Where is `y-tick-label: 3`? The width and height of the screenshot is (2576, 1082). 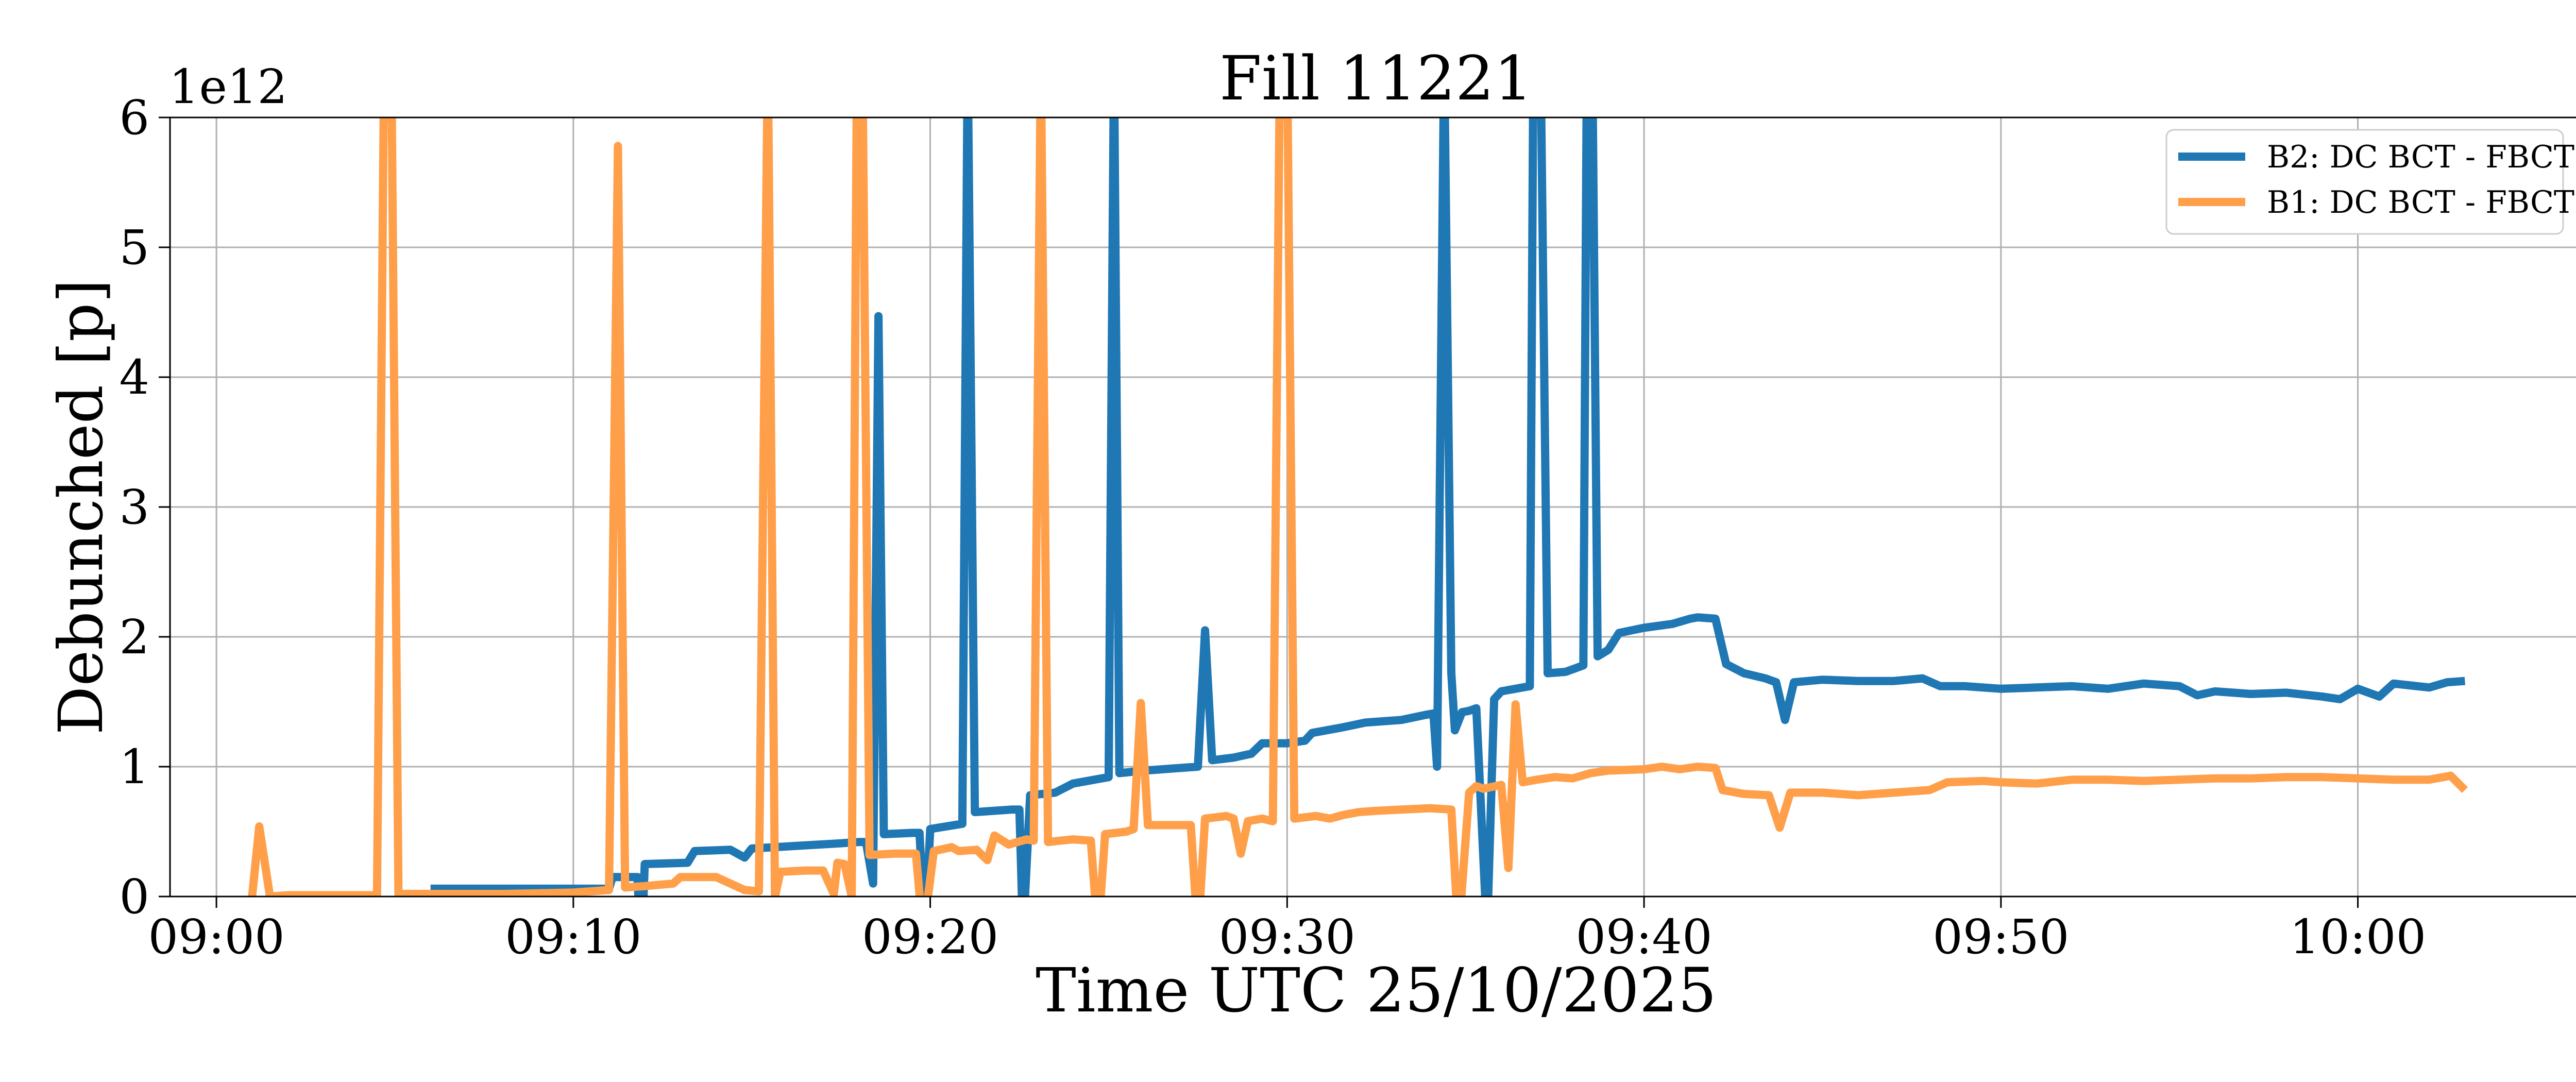
y-tick-label: 3 is located at coordinates (134, 508).